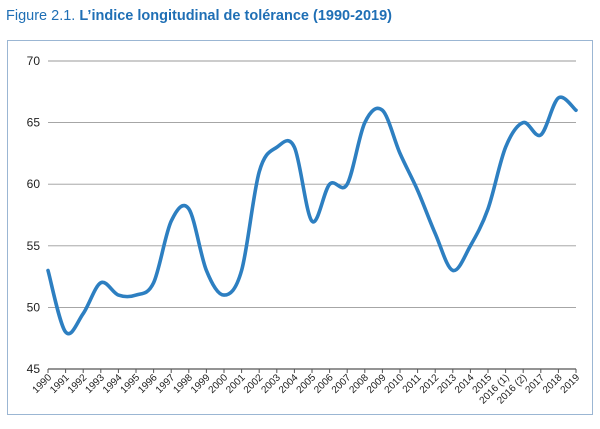 The height and width of the screenshot is (429, 600). Describe the element at coordinates (34, 369) in the screenshot. I see `y-tick-label: 45` at that location.